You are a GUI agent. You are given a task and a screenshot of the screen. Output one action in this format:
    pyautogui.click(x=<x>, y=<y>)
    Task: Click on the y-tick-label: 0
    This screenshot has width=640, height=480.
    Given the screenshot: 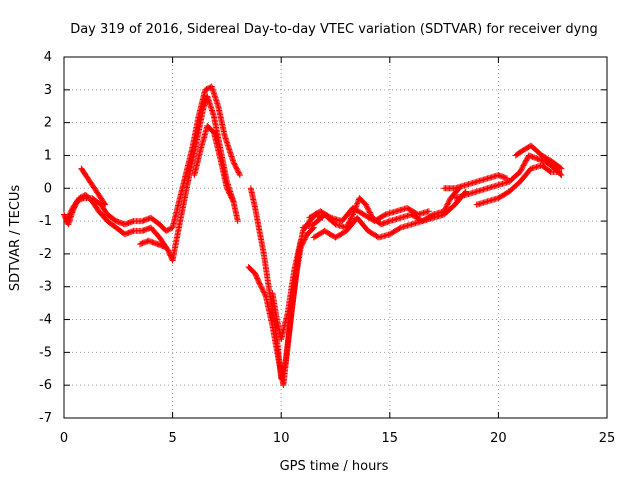 What is the action you would take?
    pyautogui.click(x=48, y=188)
    